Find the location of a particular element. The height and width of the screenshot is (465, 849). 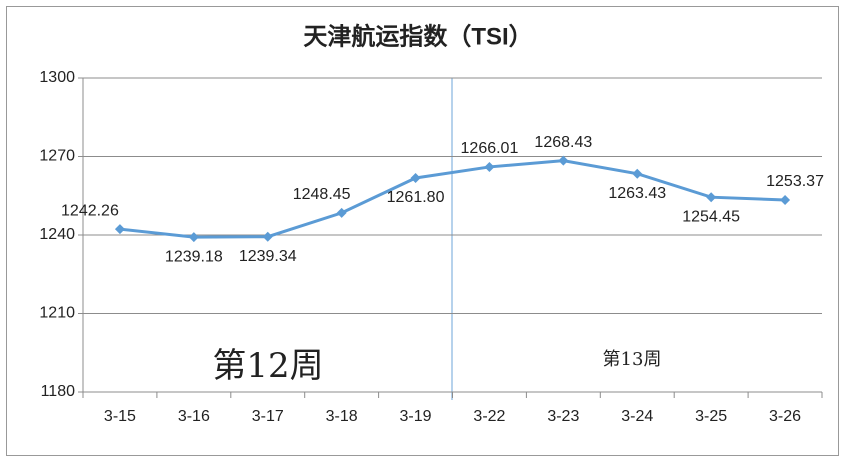

x-tick-label: 3-19 is located at coordinates (416, 416).